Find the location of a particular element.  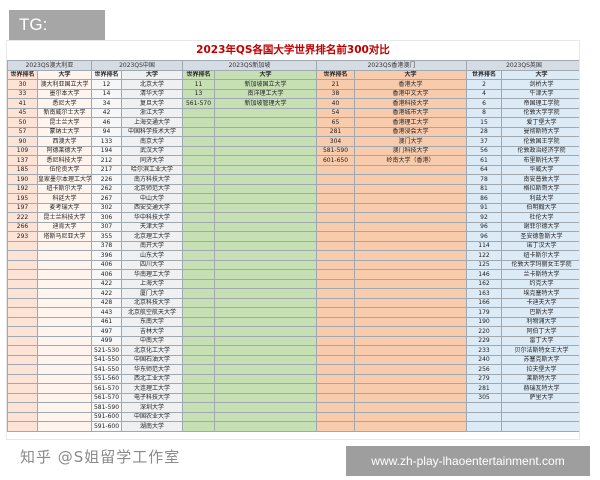

rank-cell-cn: 307 is located at coordinates (106, 226).